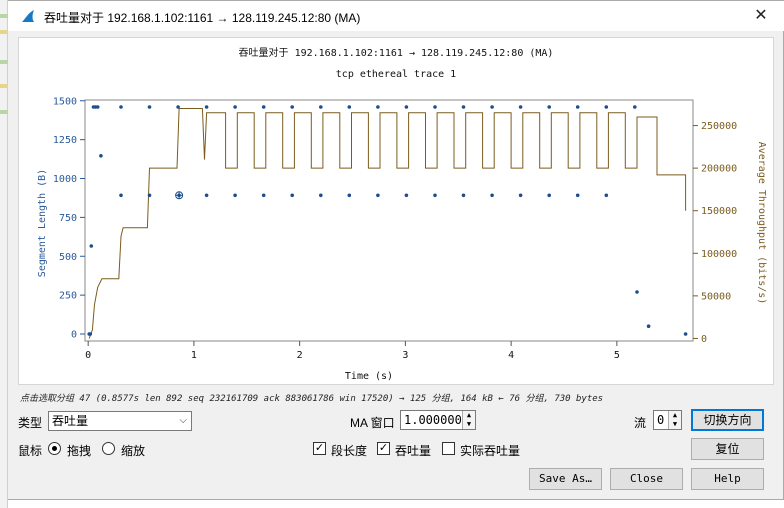 The image size is (784, 508). Describe the element at coordinates (716, 296) in the screenshot. I see `y-right-tick-label: 50000` at that location.